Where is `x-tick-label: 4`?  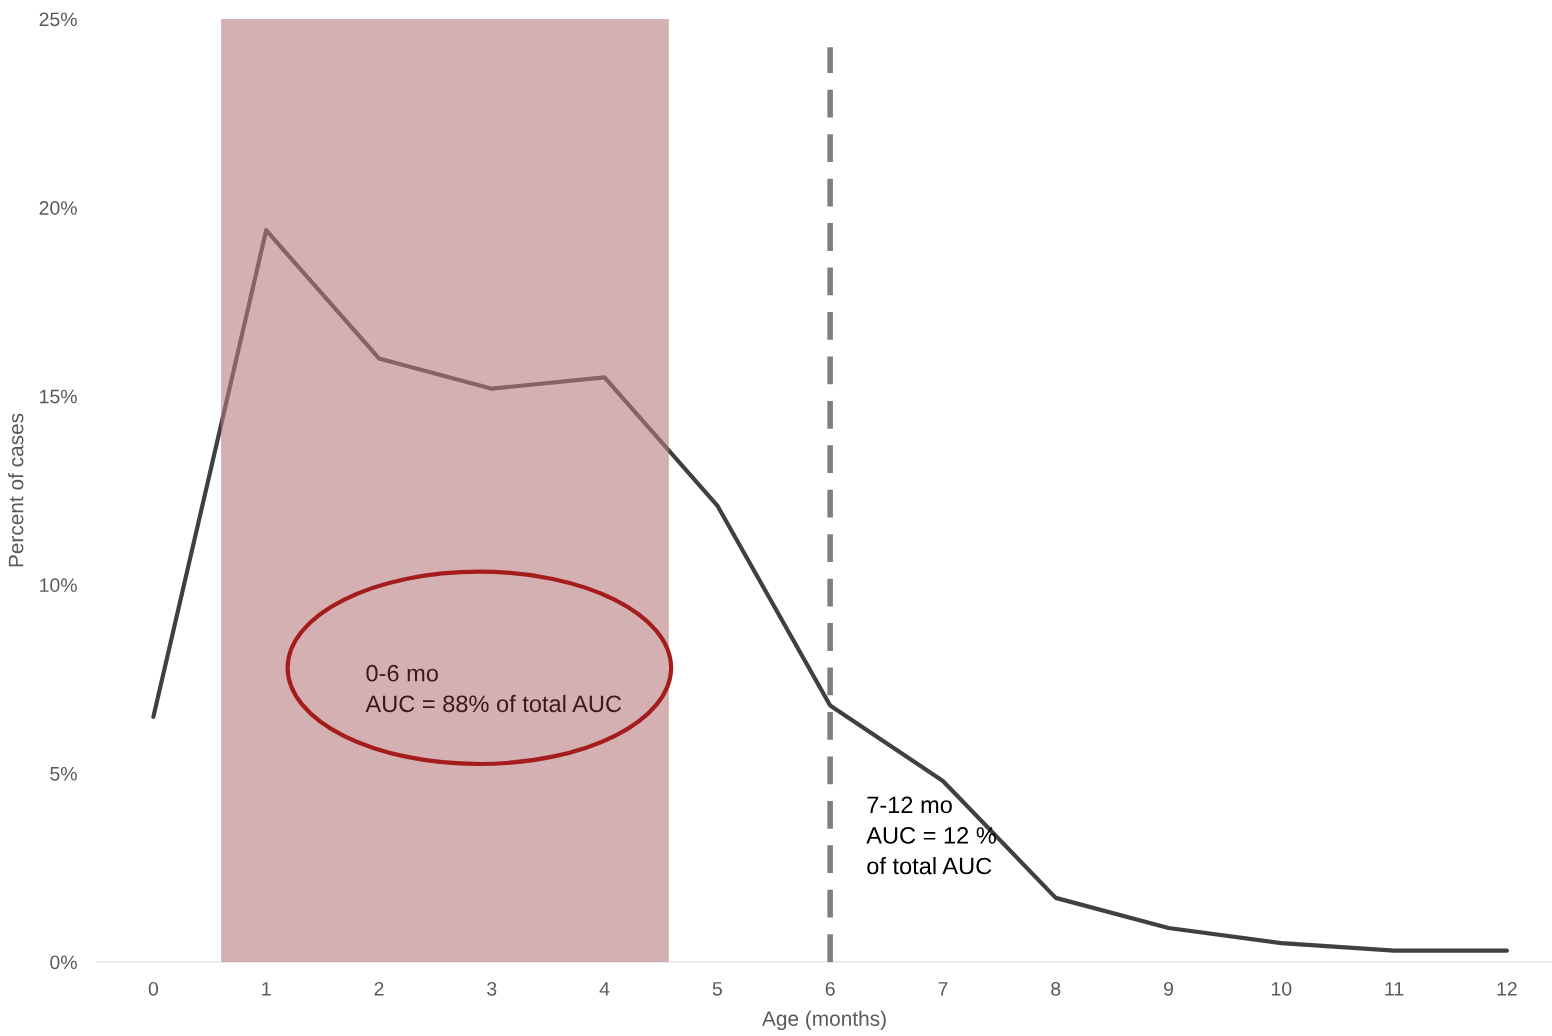 x-tick-label: 4 is located at coordinates (604, 989).